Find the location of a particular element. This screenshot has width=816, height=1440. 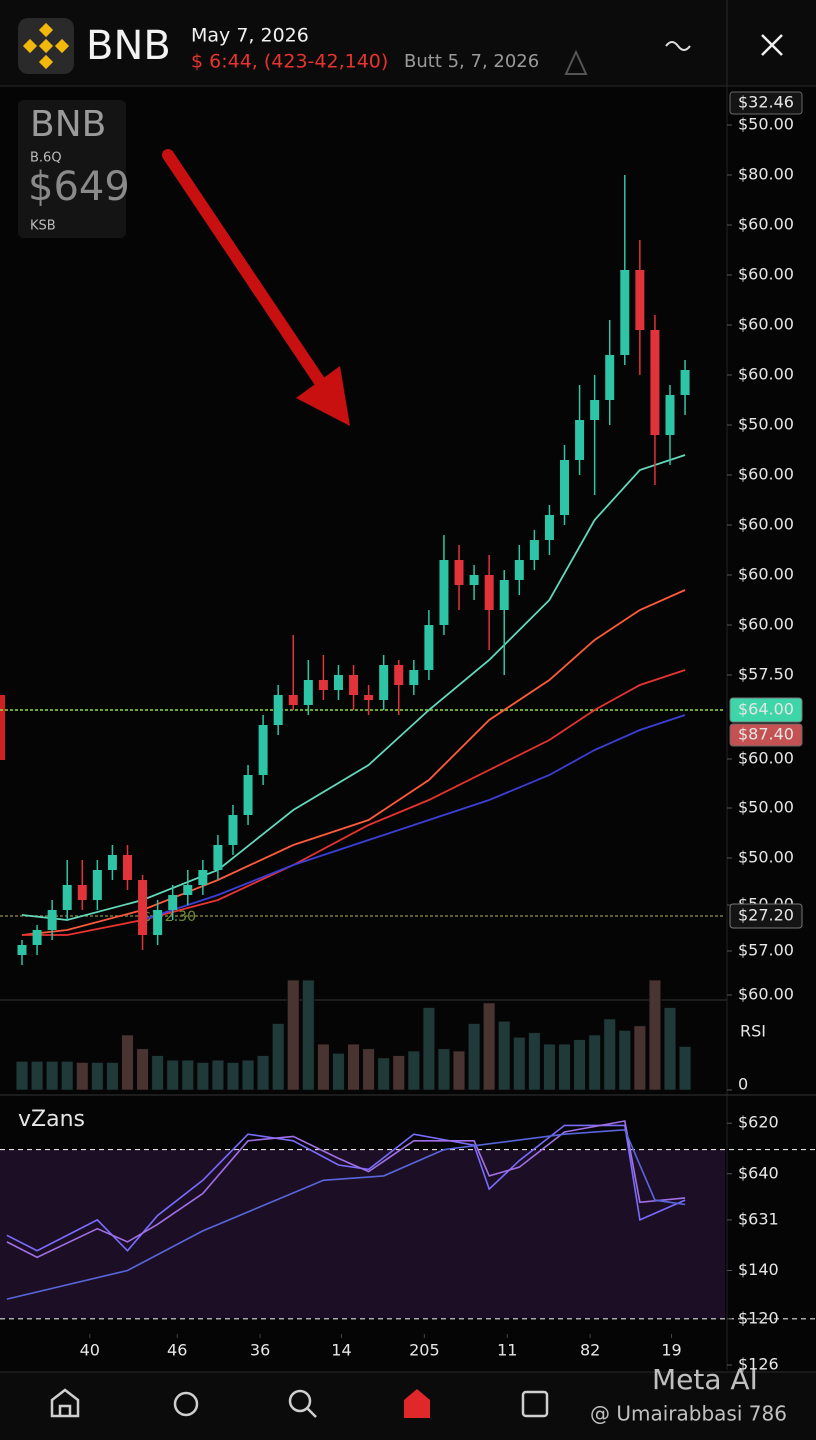

y-tick-label: $140 is located at coordinates (758, 1269).